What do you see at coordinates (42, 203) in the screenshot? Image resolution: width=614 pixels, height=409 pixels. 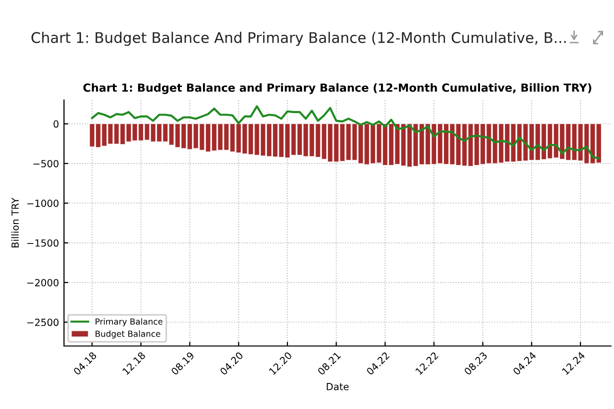 I see `y-tick-label: −1000` at bounding box center [42, 203].